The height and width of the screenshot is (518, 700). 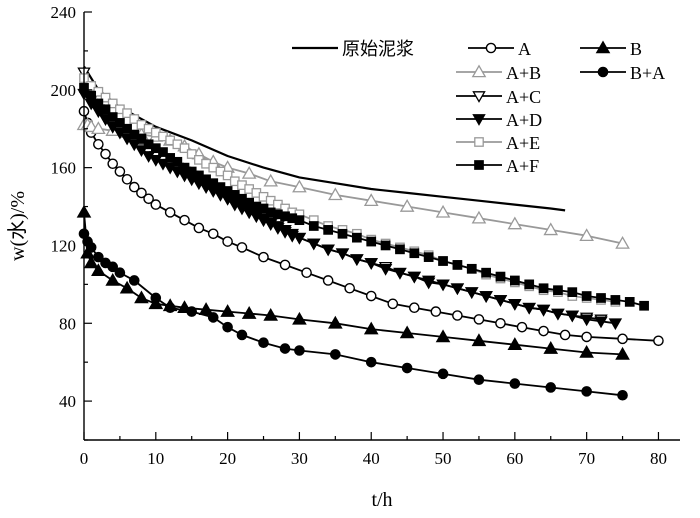 I want to click on legend: 原始泥浆 A B A+B B+A A+C A+D A+E A+F, so click(x=478, y=107).